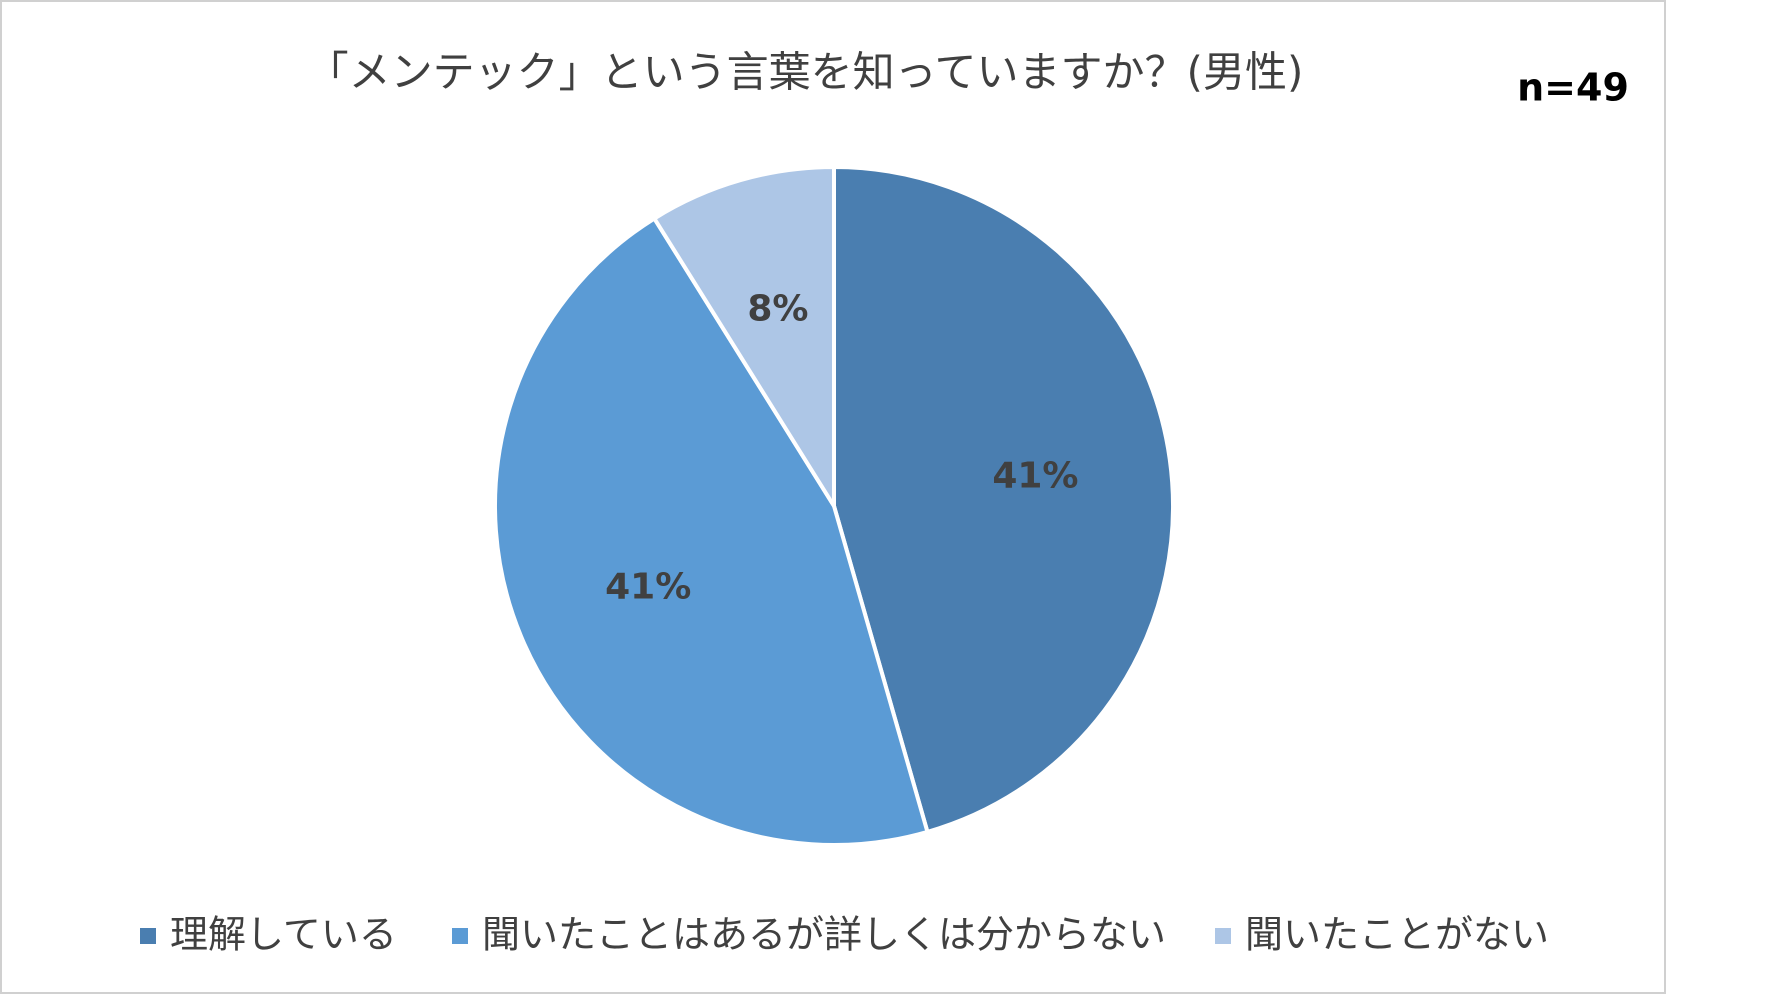  Describe the element at coordinates (805, 72) in the screenshot. I see `chart-title: 「メンテック」という言葉を知っていますか？(男性)` at that location.